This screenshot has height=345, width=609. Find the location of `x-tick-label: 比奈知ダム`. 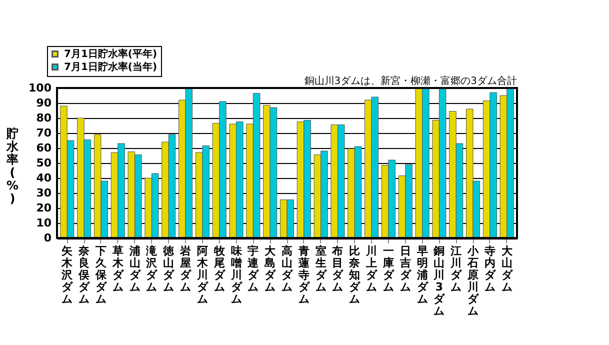

x-tick-label: 比奈知ダム is located at coordinates (355, 275).